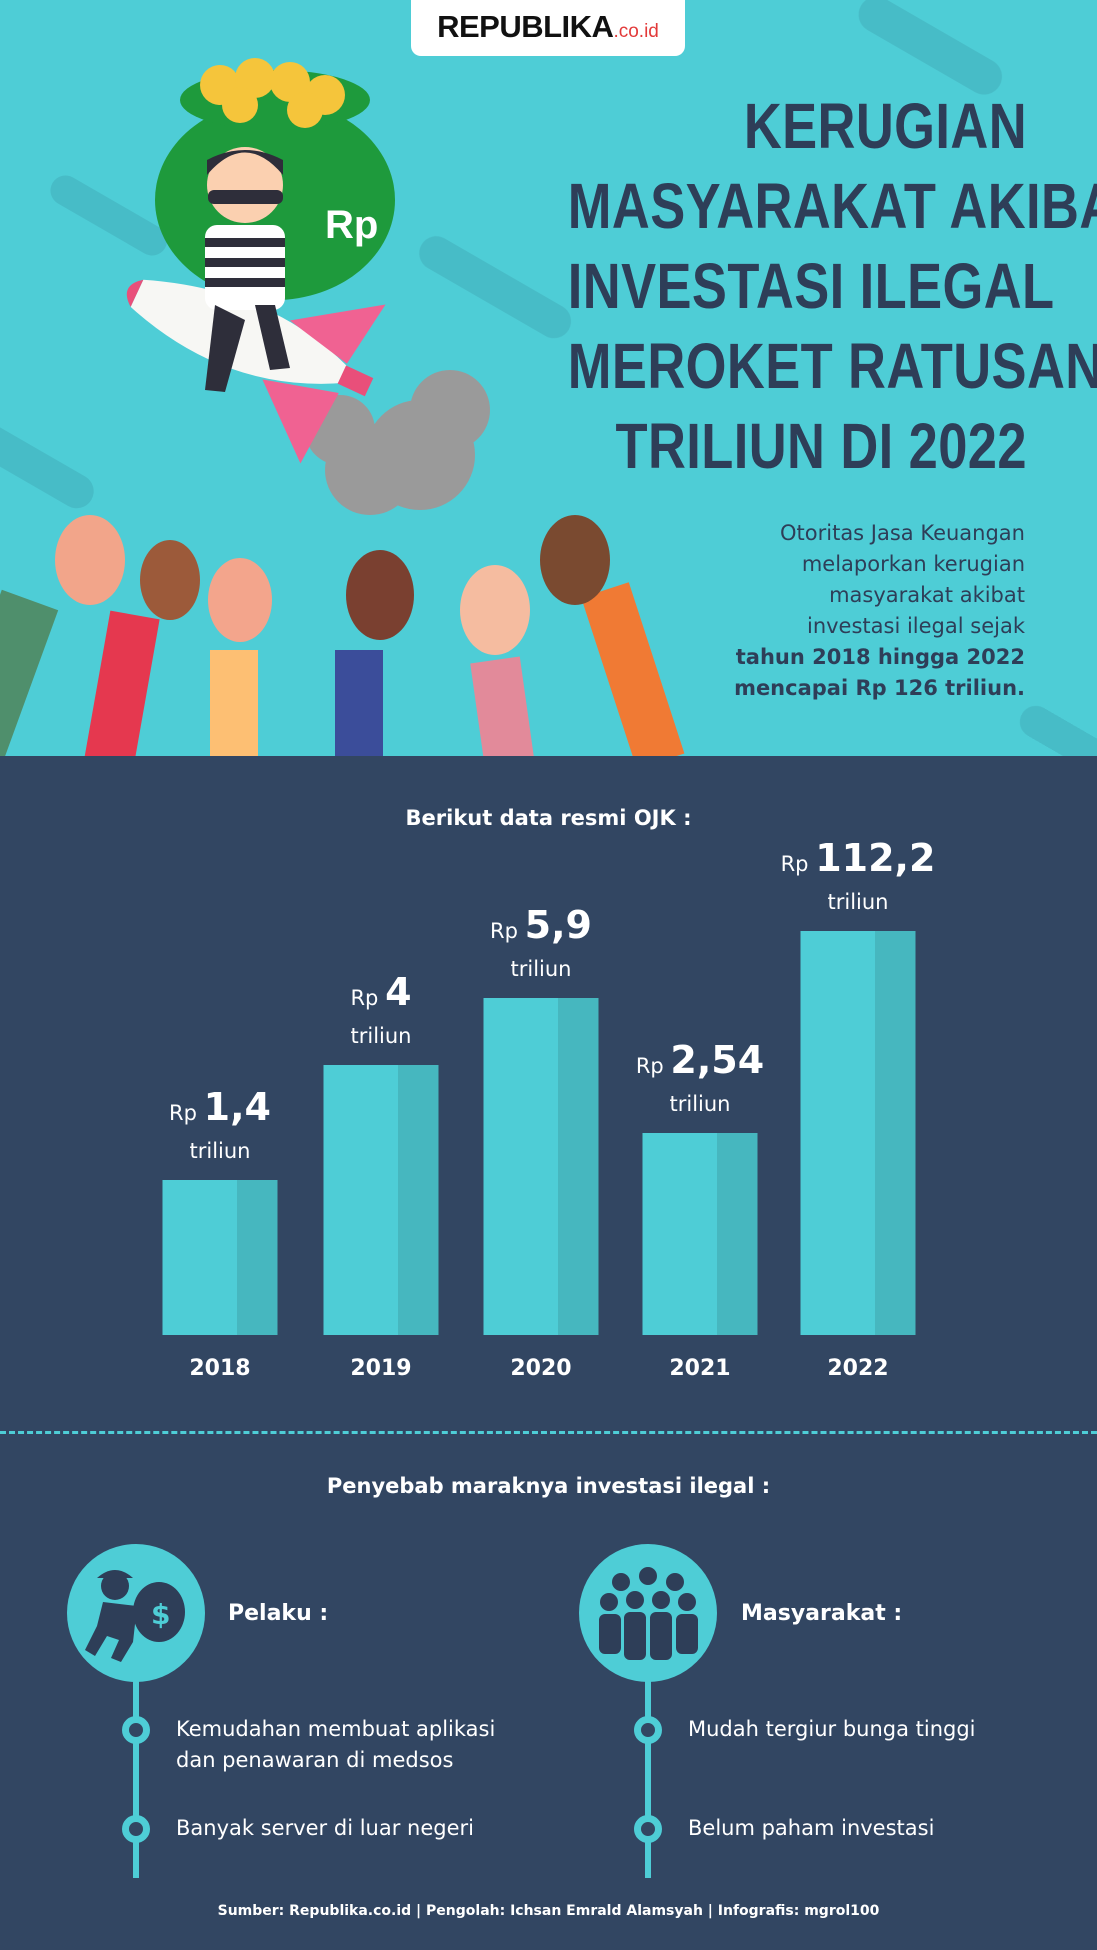  Describe the element at coordinates (699, 1368) in the screenshot. I see `x-tick-label: 2021` at that location.